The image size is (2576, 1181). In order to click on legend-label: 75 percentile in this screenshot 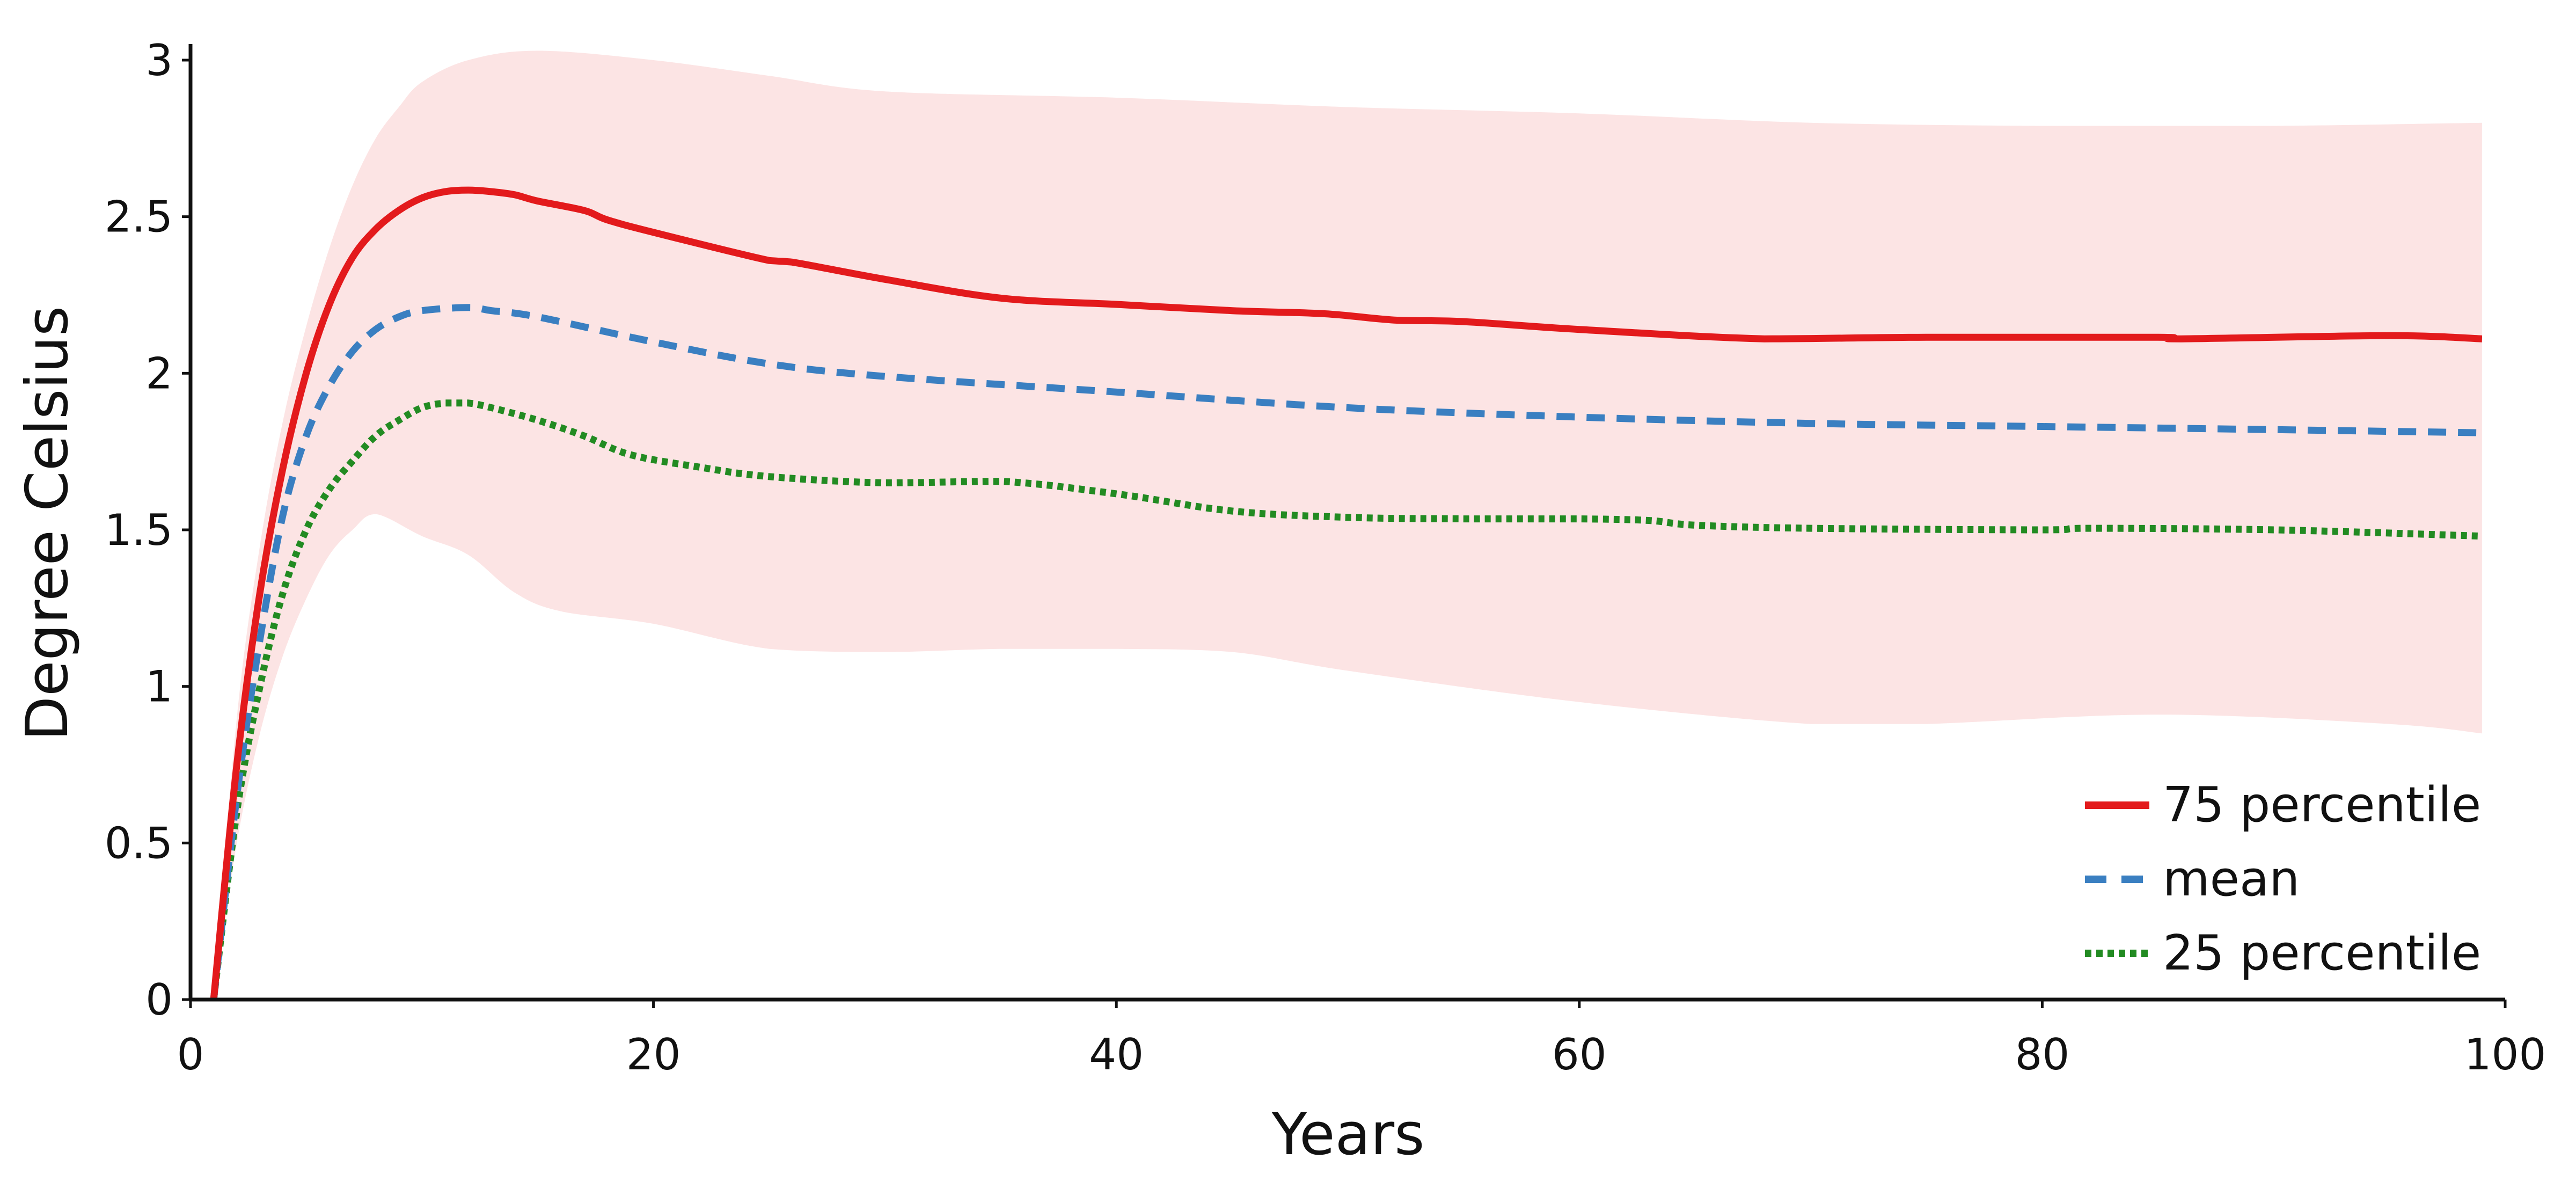, I will do `click(2322, 805)`.